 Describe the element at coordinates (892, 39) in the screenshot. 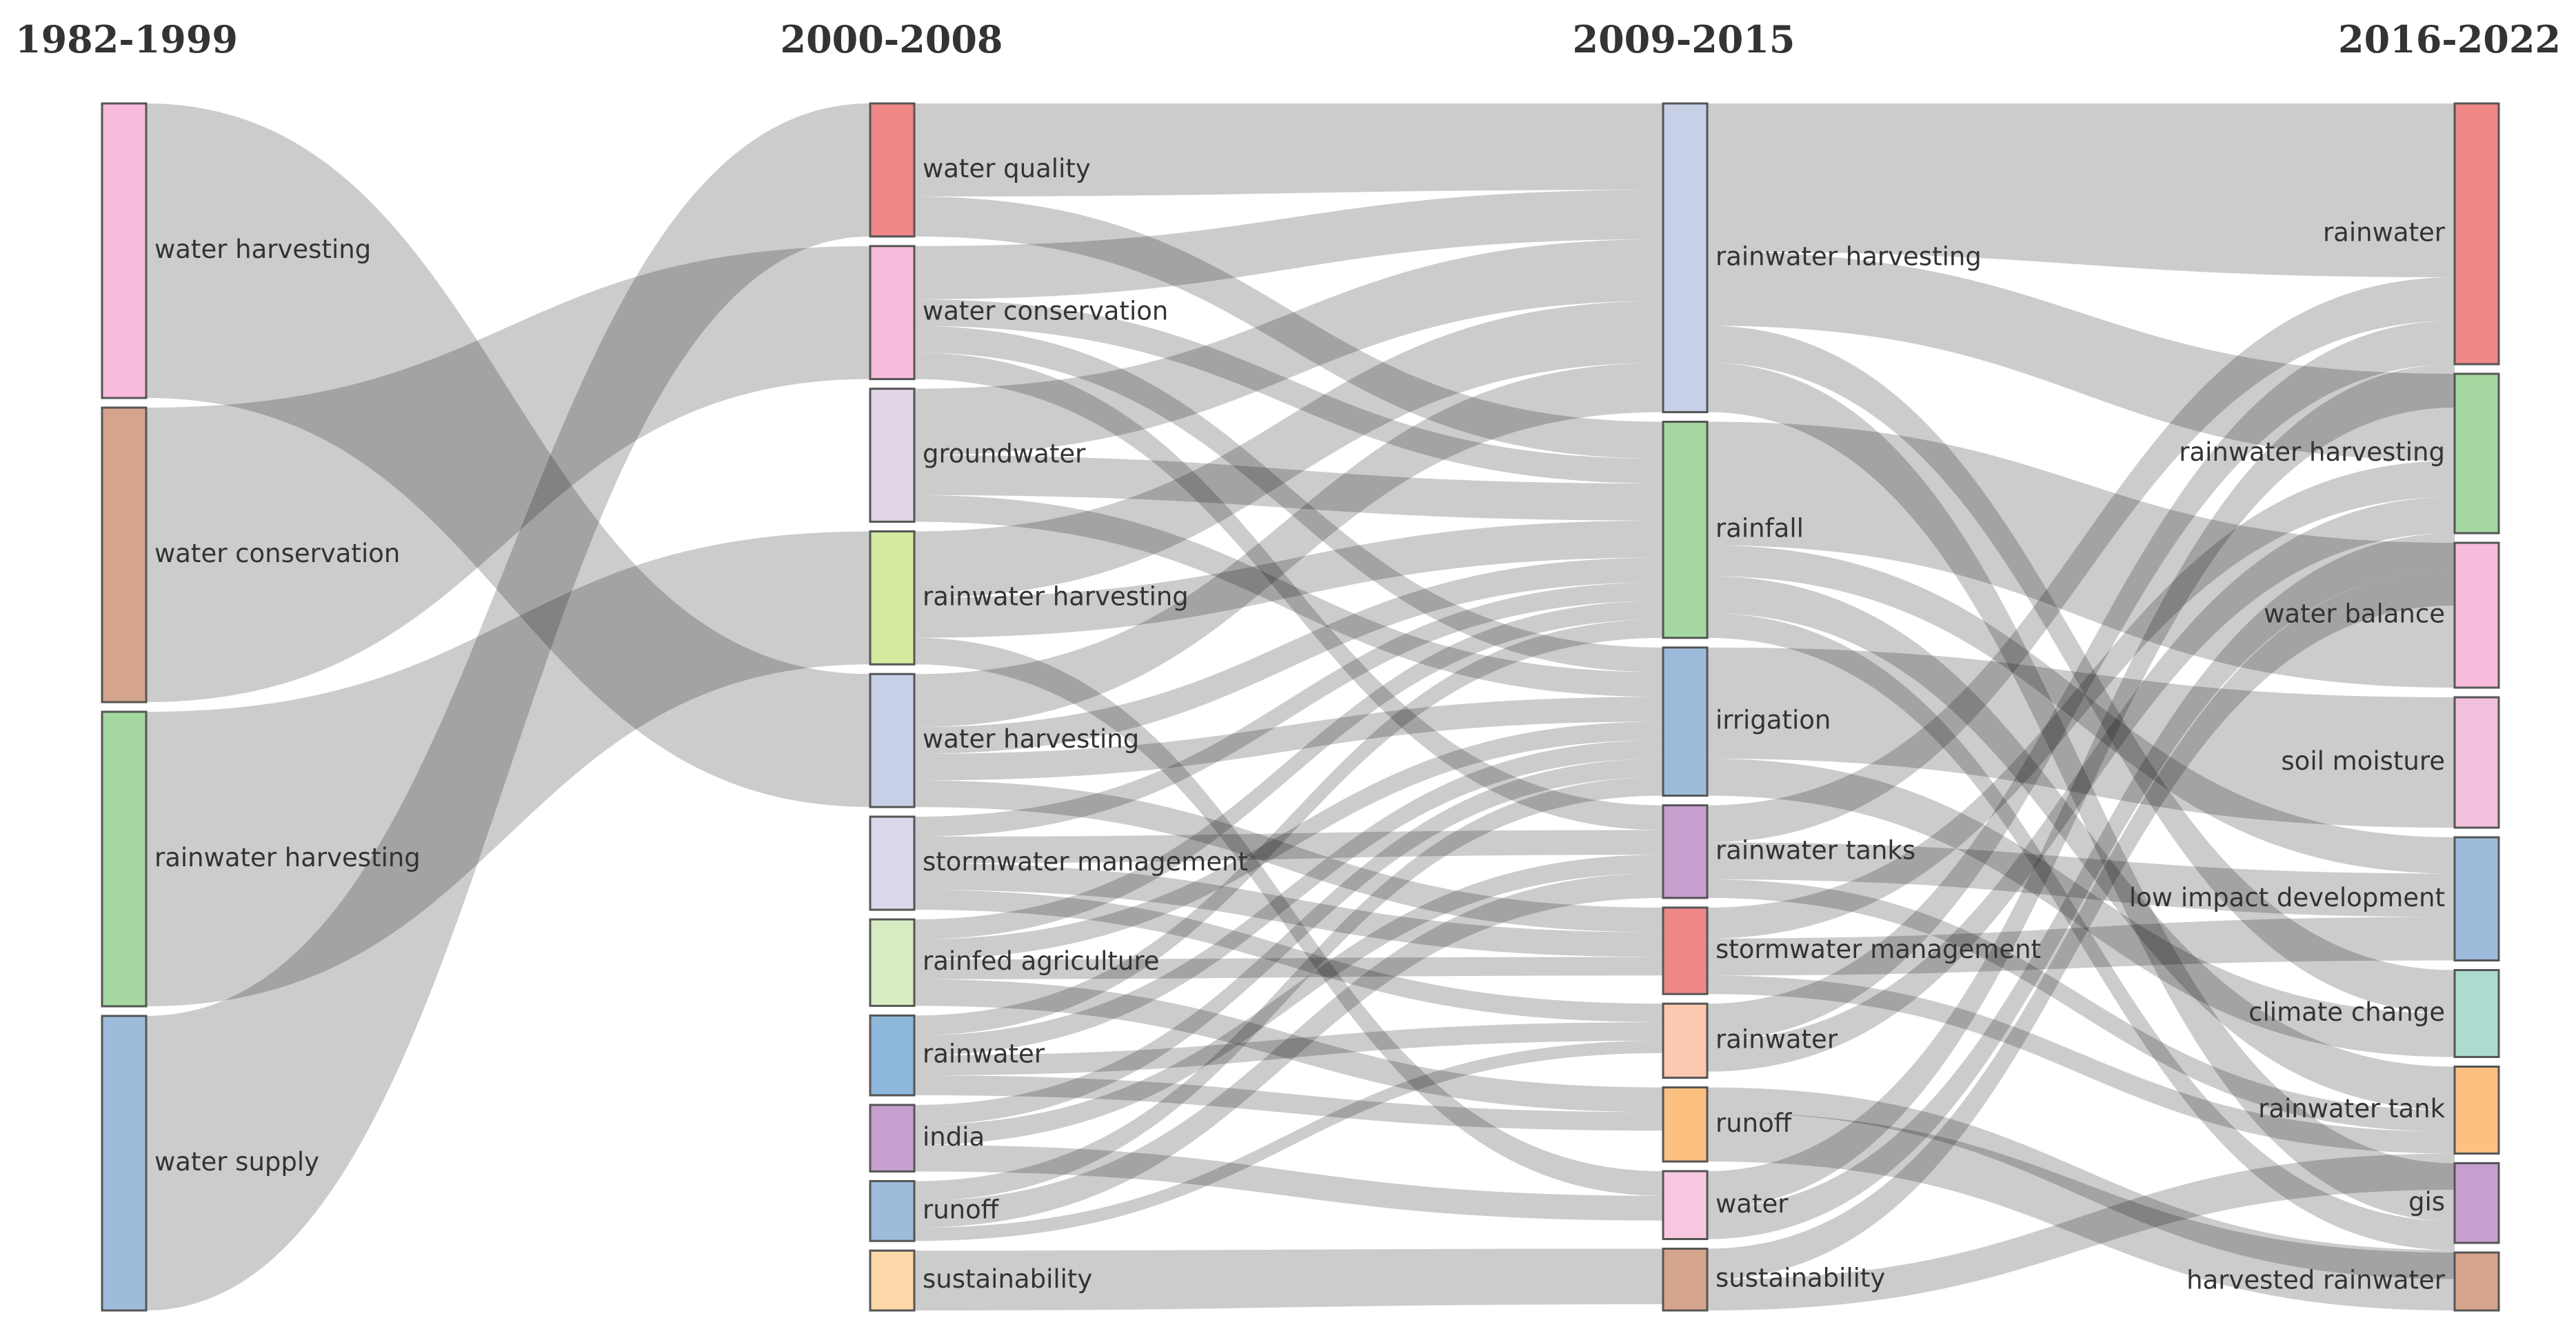

I see `period-header-2: 2000-2008` at that location.